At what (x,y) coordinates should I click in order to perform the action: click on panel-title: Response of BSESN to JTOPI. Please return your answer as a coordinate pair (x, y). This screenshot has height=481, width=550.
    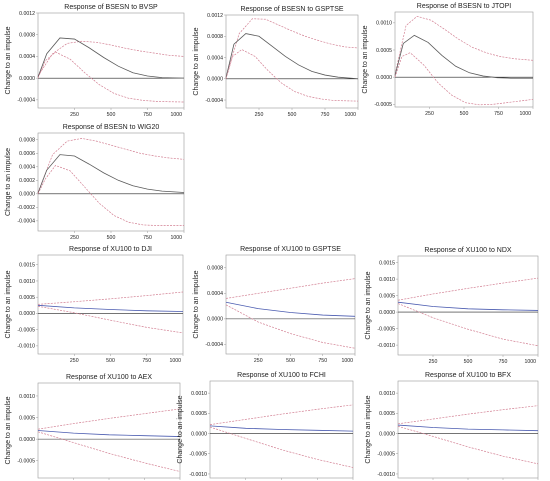
    Looking at the image, I should click on (464, 6).